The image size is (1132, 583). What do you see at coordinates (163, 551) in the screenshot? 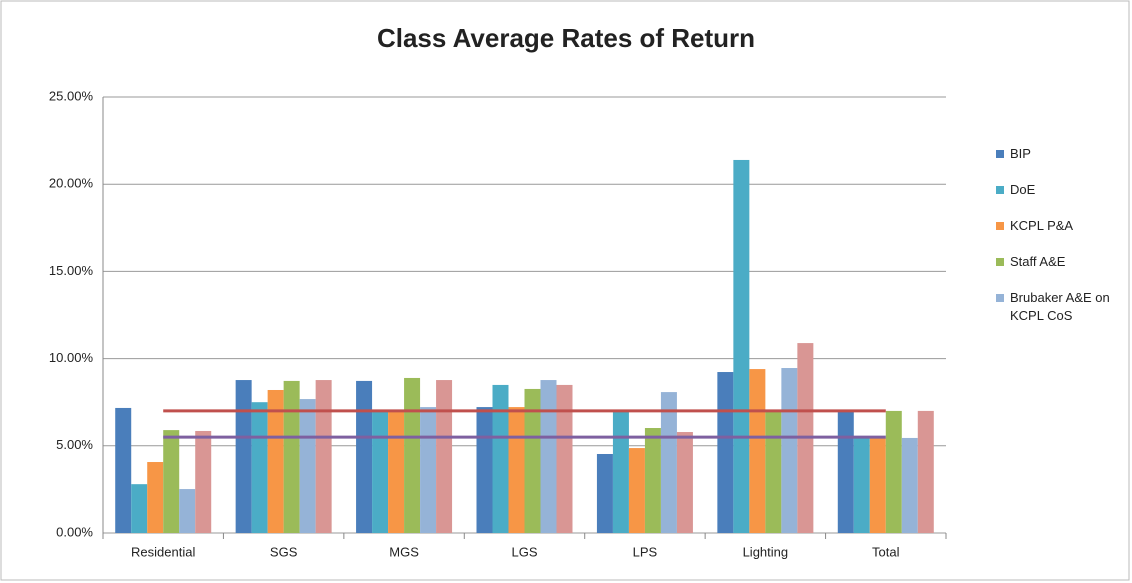
I see `x-tick-label: Residential` at bounding box center [163, 551].